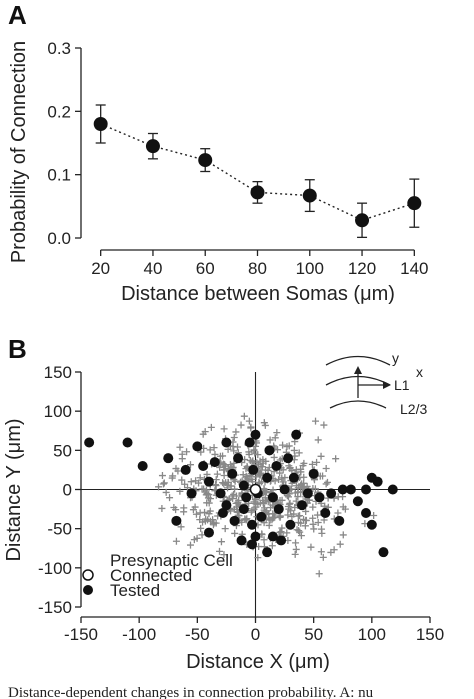 The height and width of the screenshot is (699, 474). Describe the element at coordinates (62, 450) in the screenshot. I see `panel-b-ytick-label: 50` at that location.